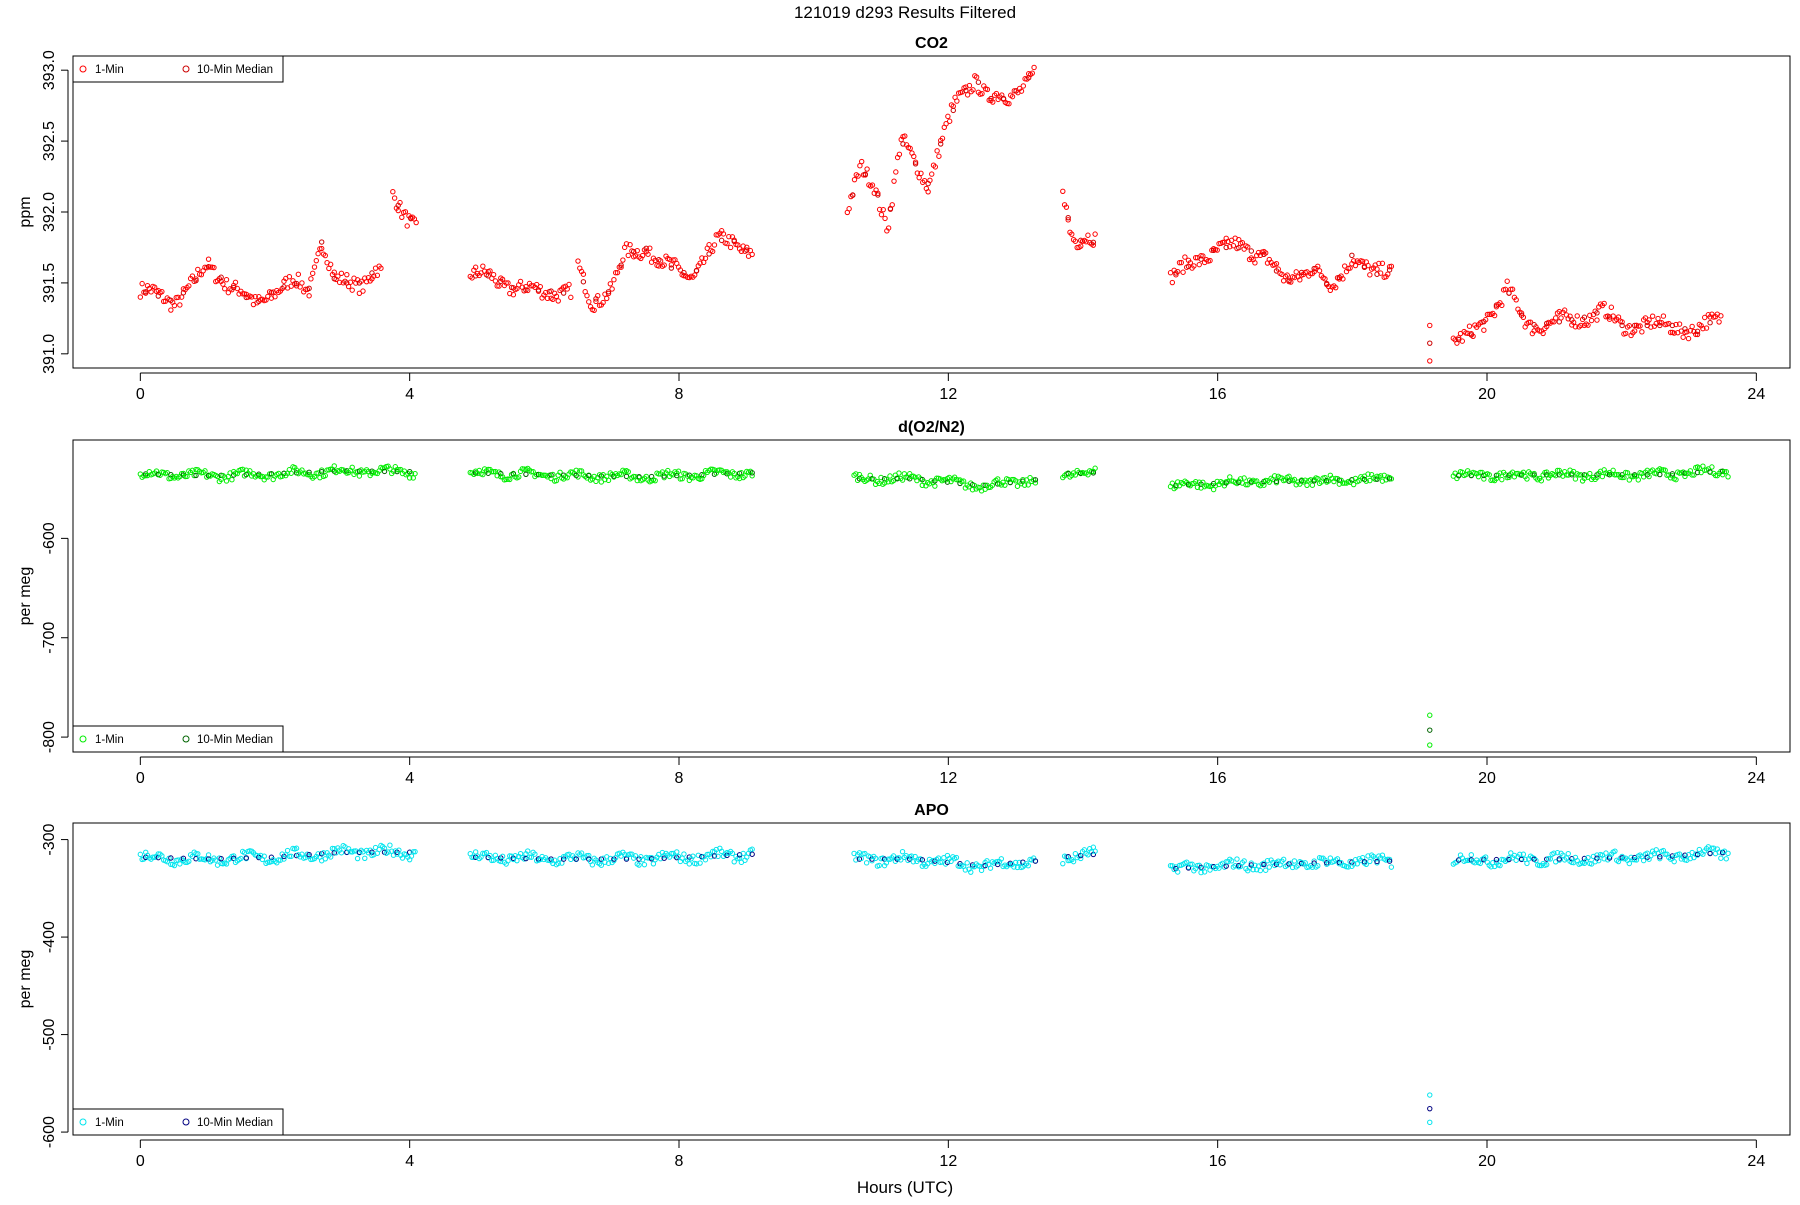 This screenshot has height=1205, width=1800. I want to click on legend-label-1min: 1-Min, so click(109, 740).